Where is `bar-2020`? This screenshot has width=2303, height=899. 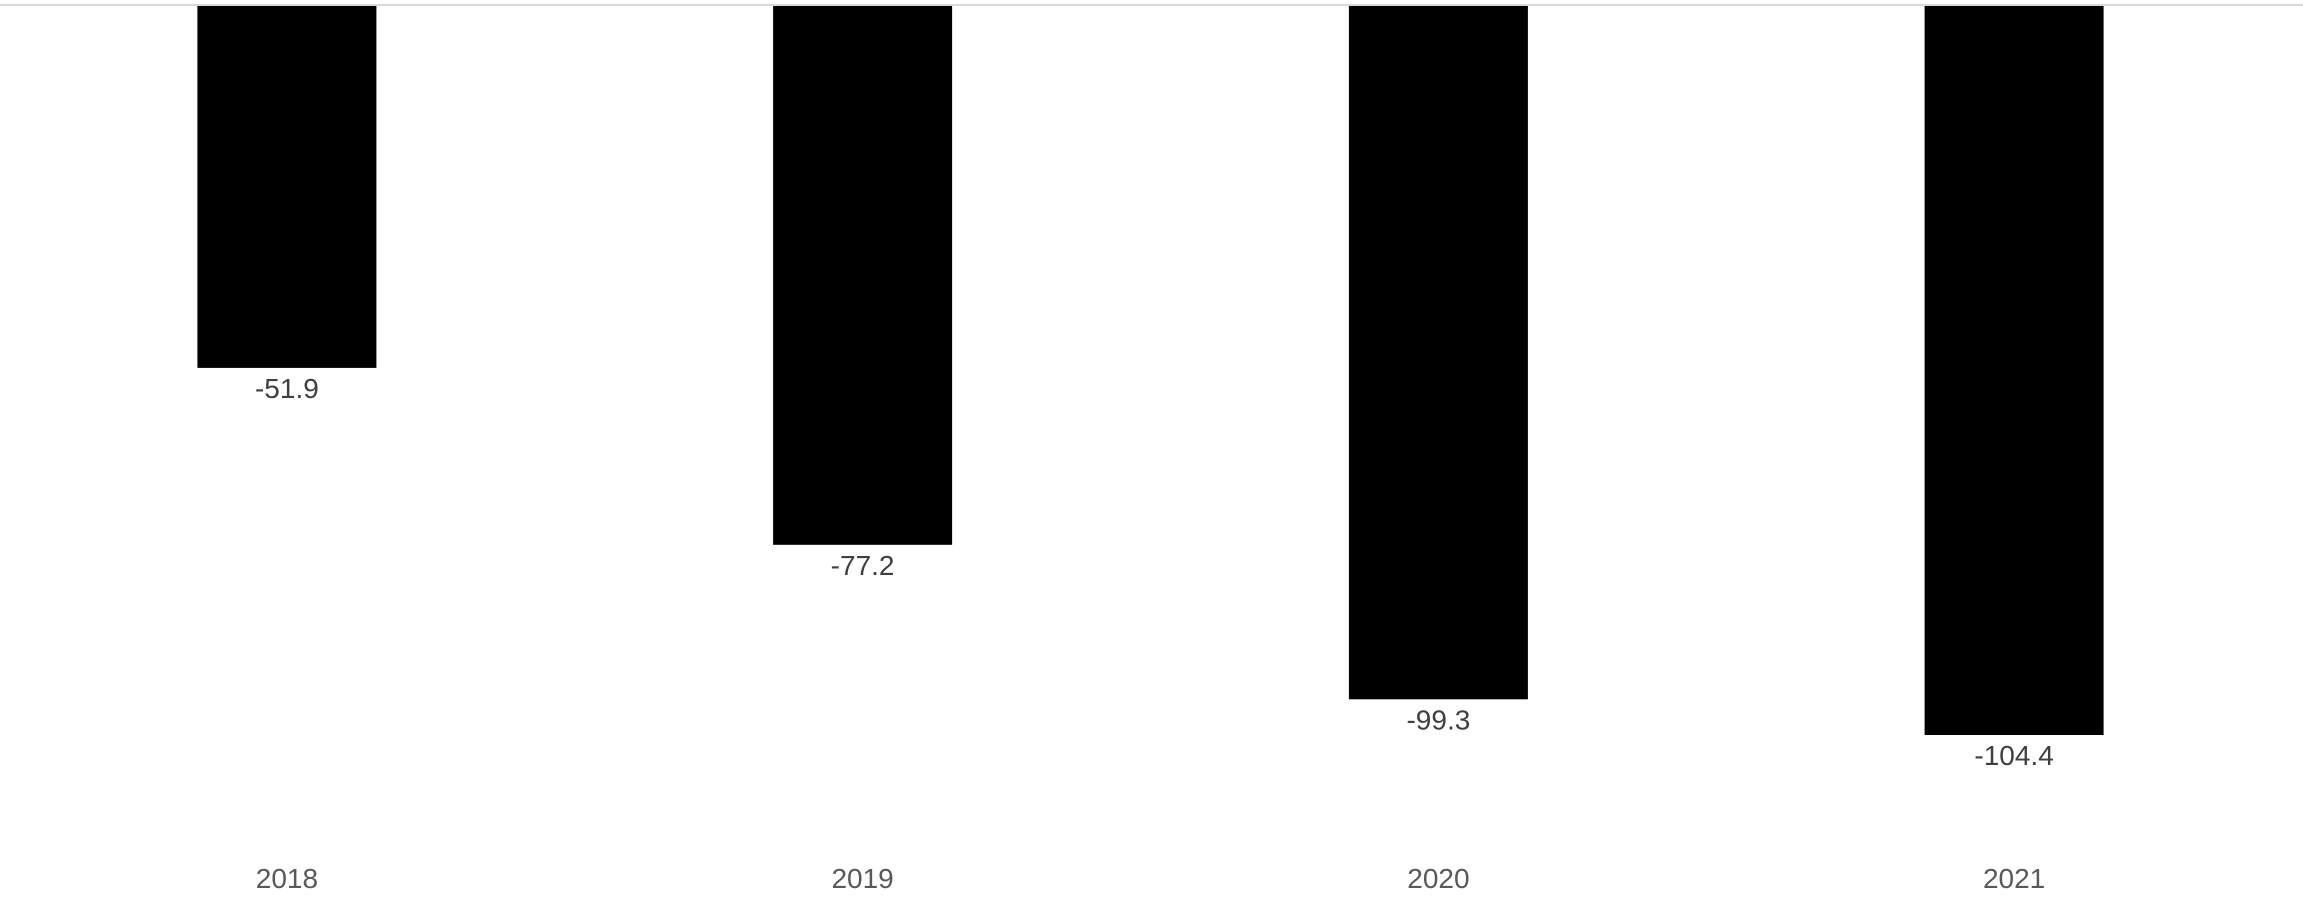 bar-2020 is located at coordinates (1438, 352).